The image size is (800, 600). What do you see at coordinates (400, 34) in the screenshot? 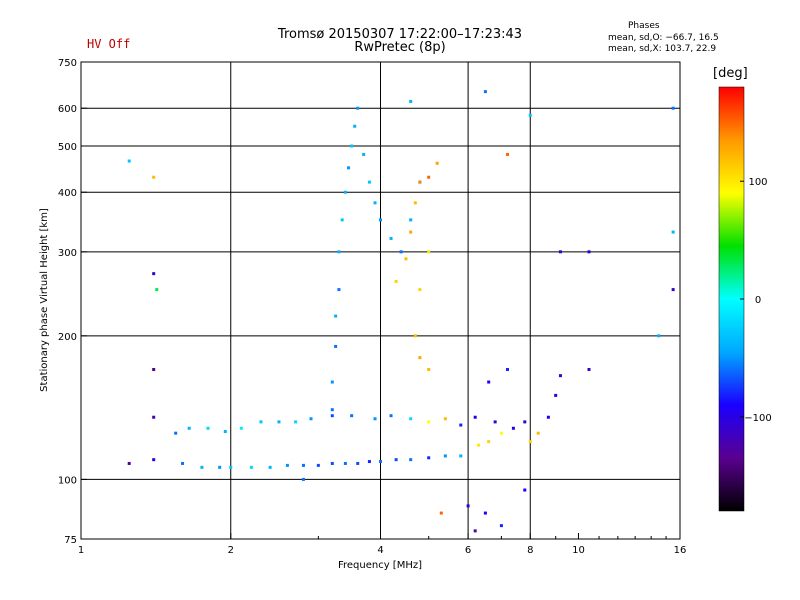
I see `chart-title: Tromsø 20150307 17:22:00–17:23:43` at bounding box center [400, 34].